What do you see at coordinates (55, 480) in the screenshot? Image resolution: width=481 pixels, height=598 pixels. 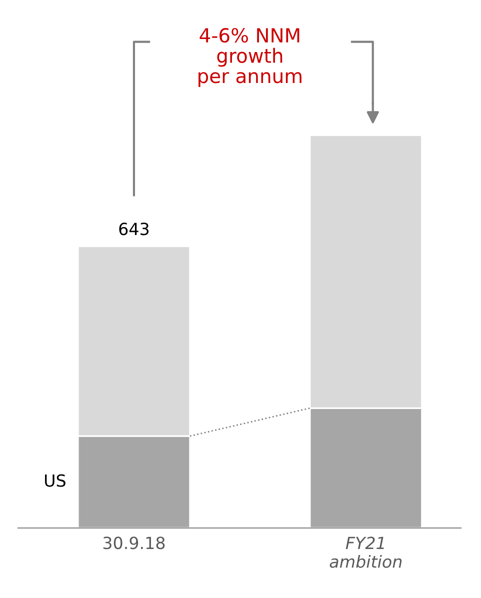 I see `series-label: US` at bounding box center [55, 480].